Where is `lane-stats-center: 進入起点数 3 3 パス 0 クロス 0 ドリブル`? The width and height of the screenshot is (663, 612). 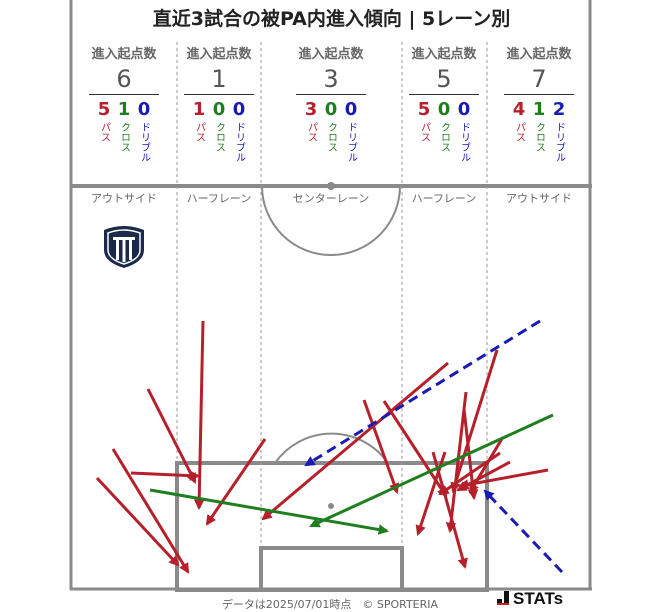 lane-stats-center: 進入起点数 3 3 パス 0 クロス 0 ドリブル is located at coordinates (331, 110).